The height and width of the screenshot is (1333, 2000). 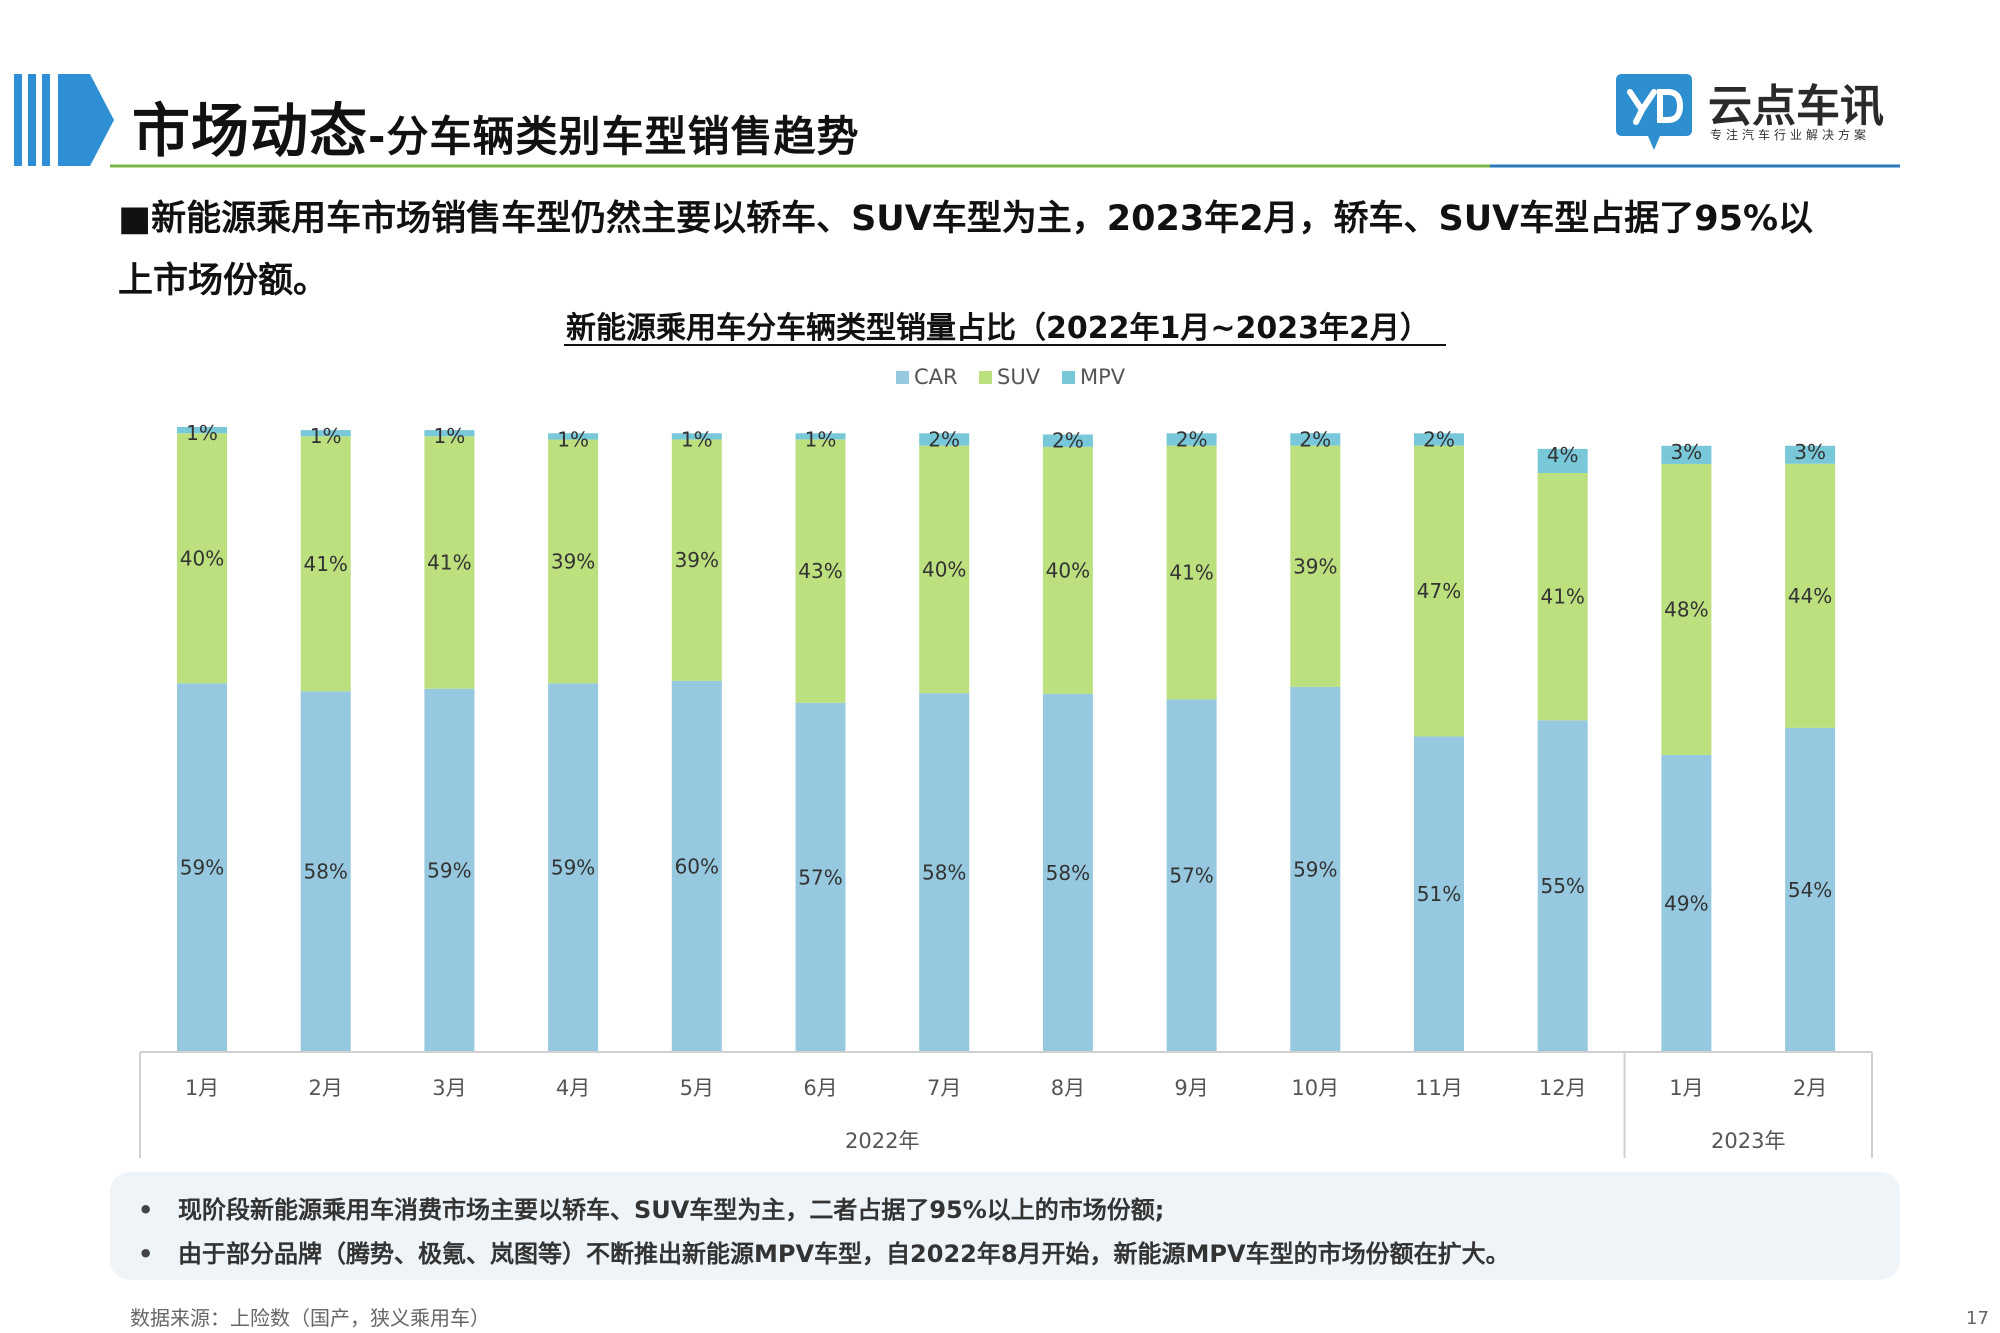 I want to click on data-label-mpv-2: 1%, so click(x=326, y=436).